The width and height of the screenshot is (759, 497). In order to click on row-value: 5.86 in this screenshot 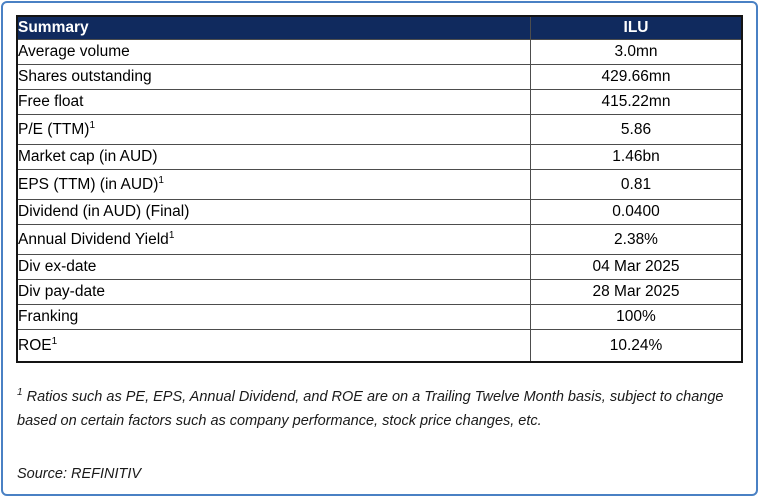, I will do `click(636, 129)`.